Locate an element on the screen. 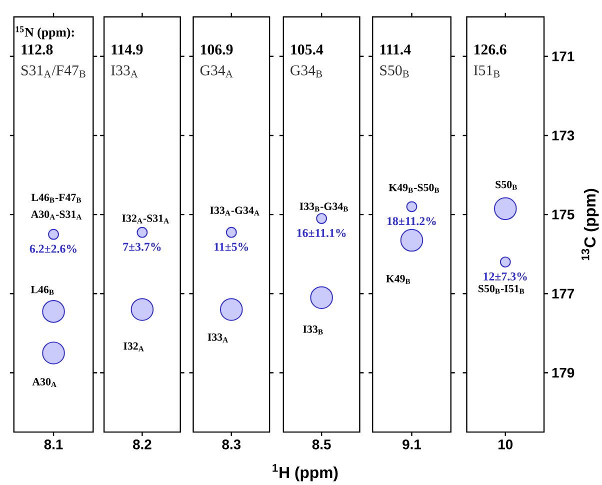 The image size is (602, 485). data-label: 11±5% is located at coordinates (231, 247).